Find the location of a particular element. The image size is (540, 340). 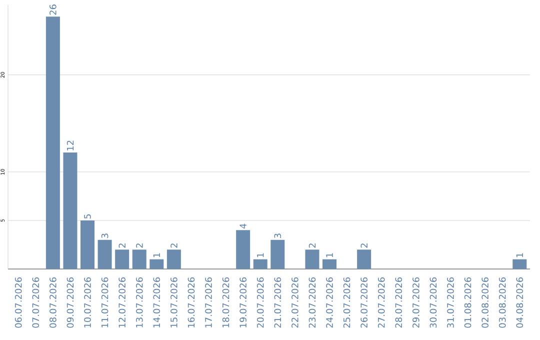

x-tick-label: 23.07.2026 is located at coordinates (312, 302).